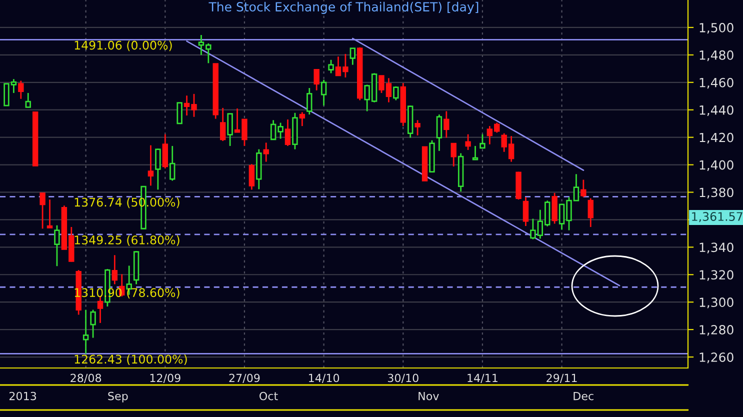 The image size is (743, 417). What do you see at coordinates (717, 56) in the screenshot?
I see `y-tick-label: 1,480` at bounding box center [717, 56].